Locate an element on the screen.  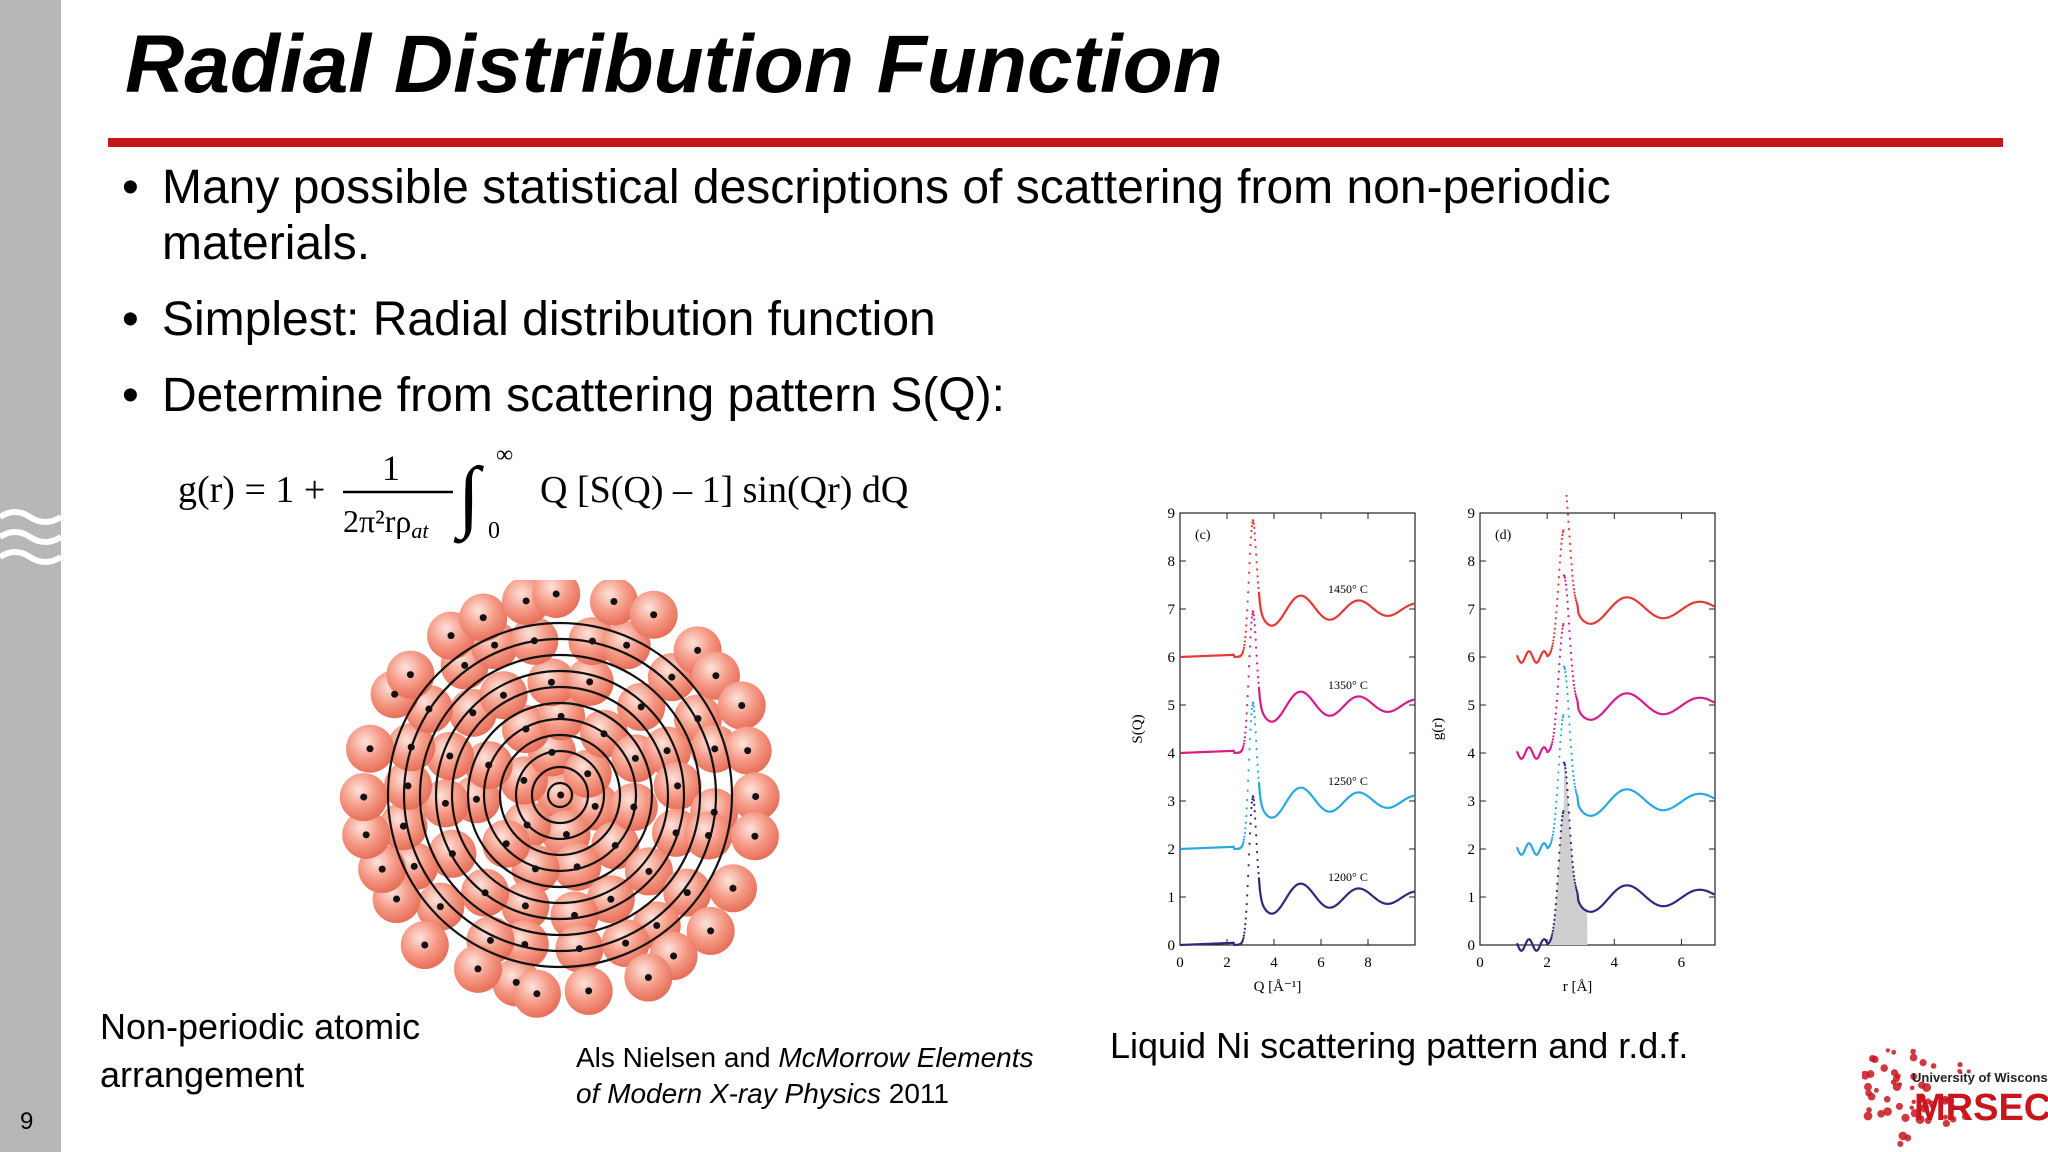
series-label: 1450° C is located at coordinates (1348, 589).